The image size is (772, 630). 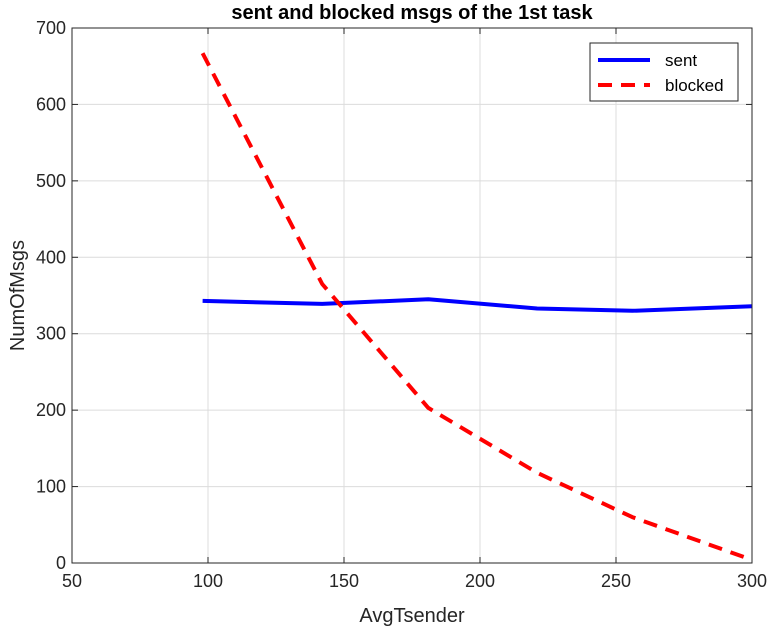 I want to click on legend: sent blocked, so click(x=664, y=72).